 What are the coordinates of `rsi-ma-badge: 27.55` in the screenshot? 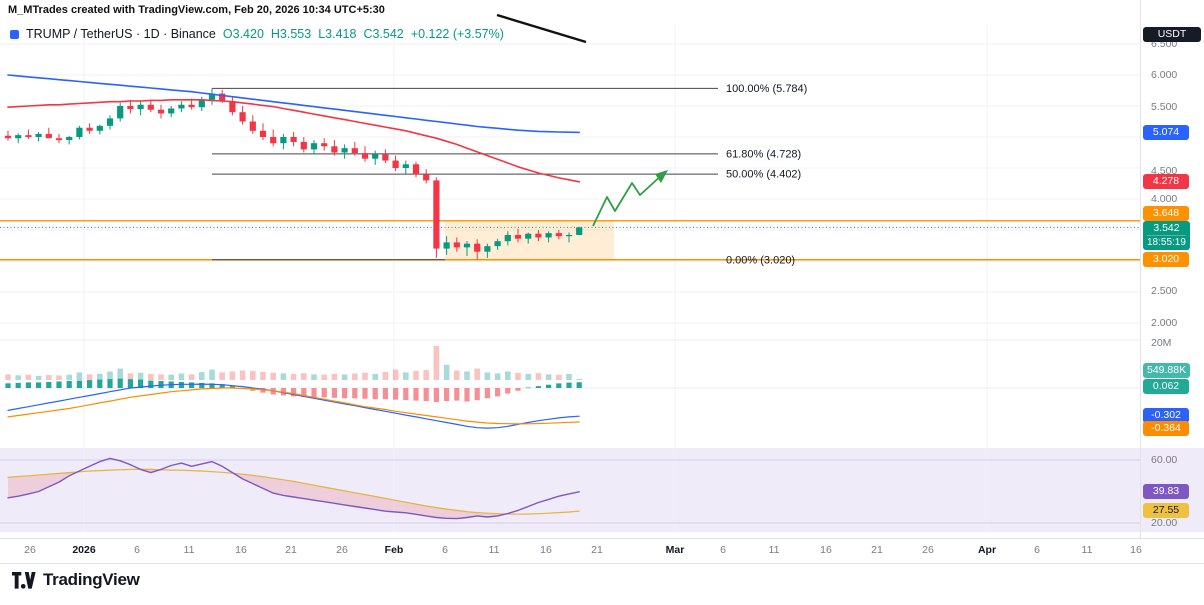 It's located at (1166, 510).